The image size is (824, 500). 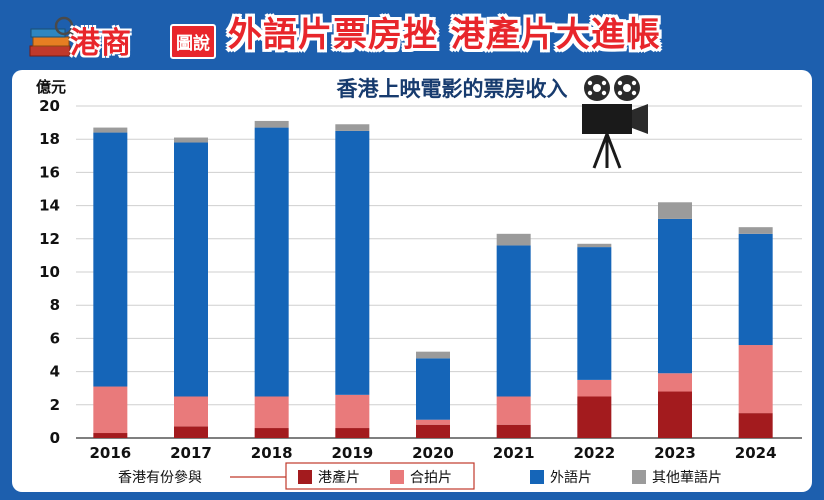 What do you see at coordinates (110, 453) in the screenshot?
I see `x-tick-label: 2016` at bounding box center [110, 453].